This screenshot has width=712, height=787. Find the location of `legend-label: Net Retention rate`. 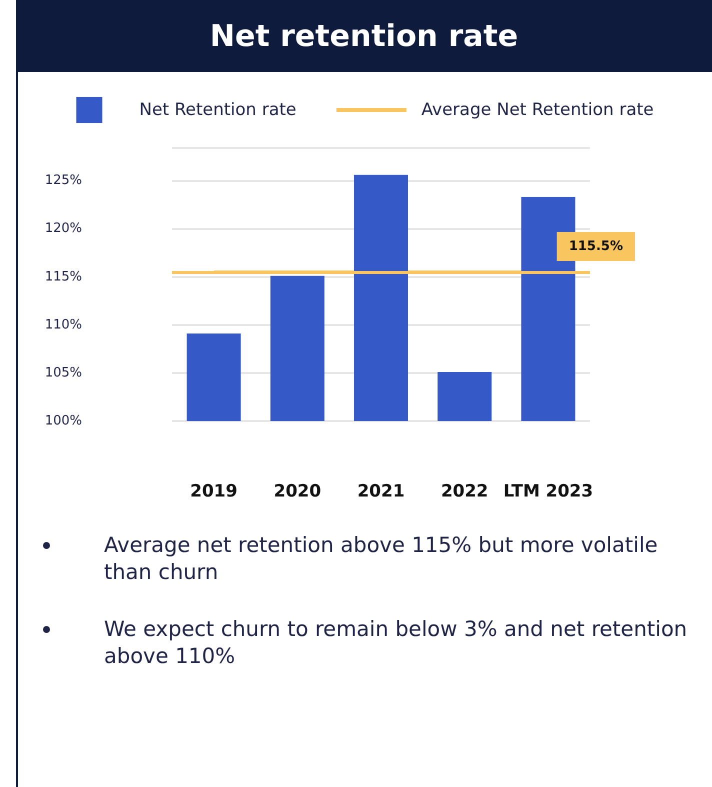

legend-label: Net Retention rate is located at coordinates (217, 110).